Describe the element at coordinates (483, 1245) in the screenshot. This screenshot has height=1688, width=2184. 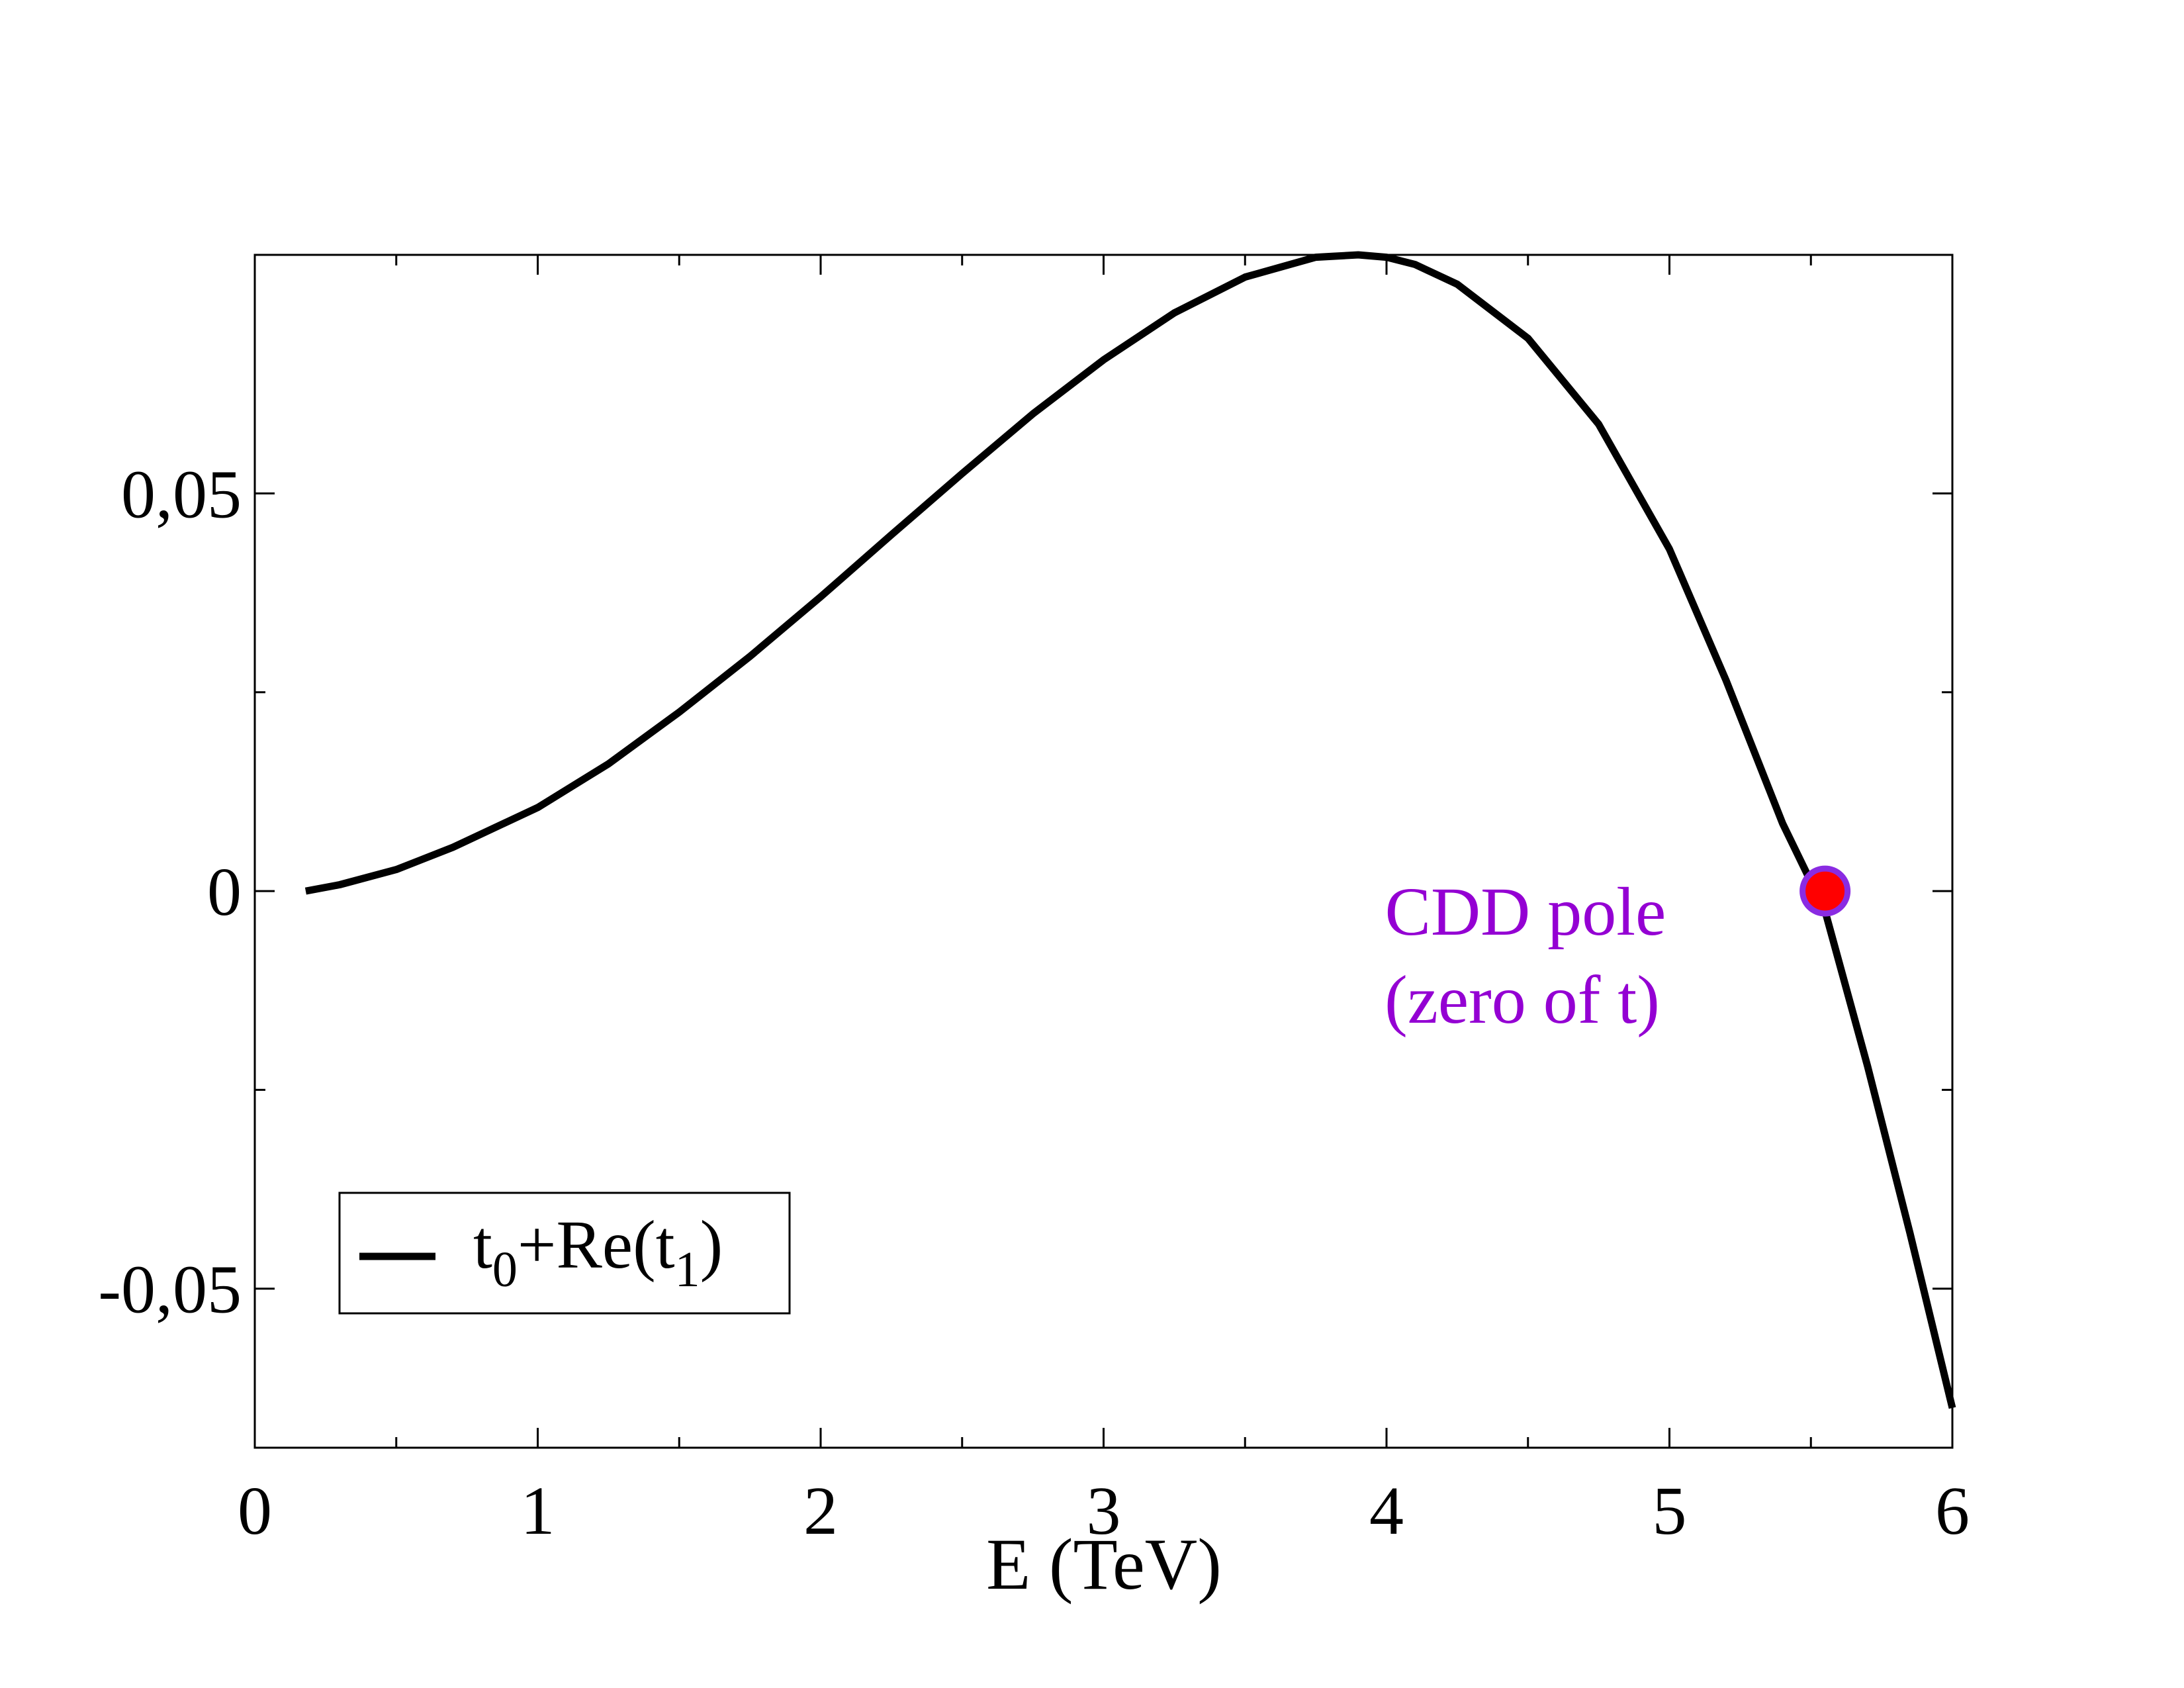
I see `legend-label-main: t` at that location.